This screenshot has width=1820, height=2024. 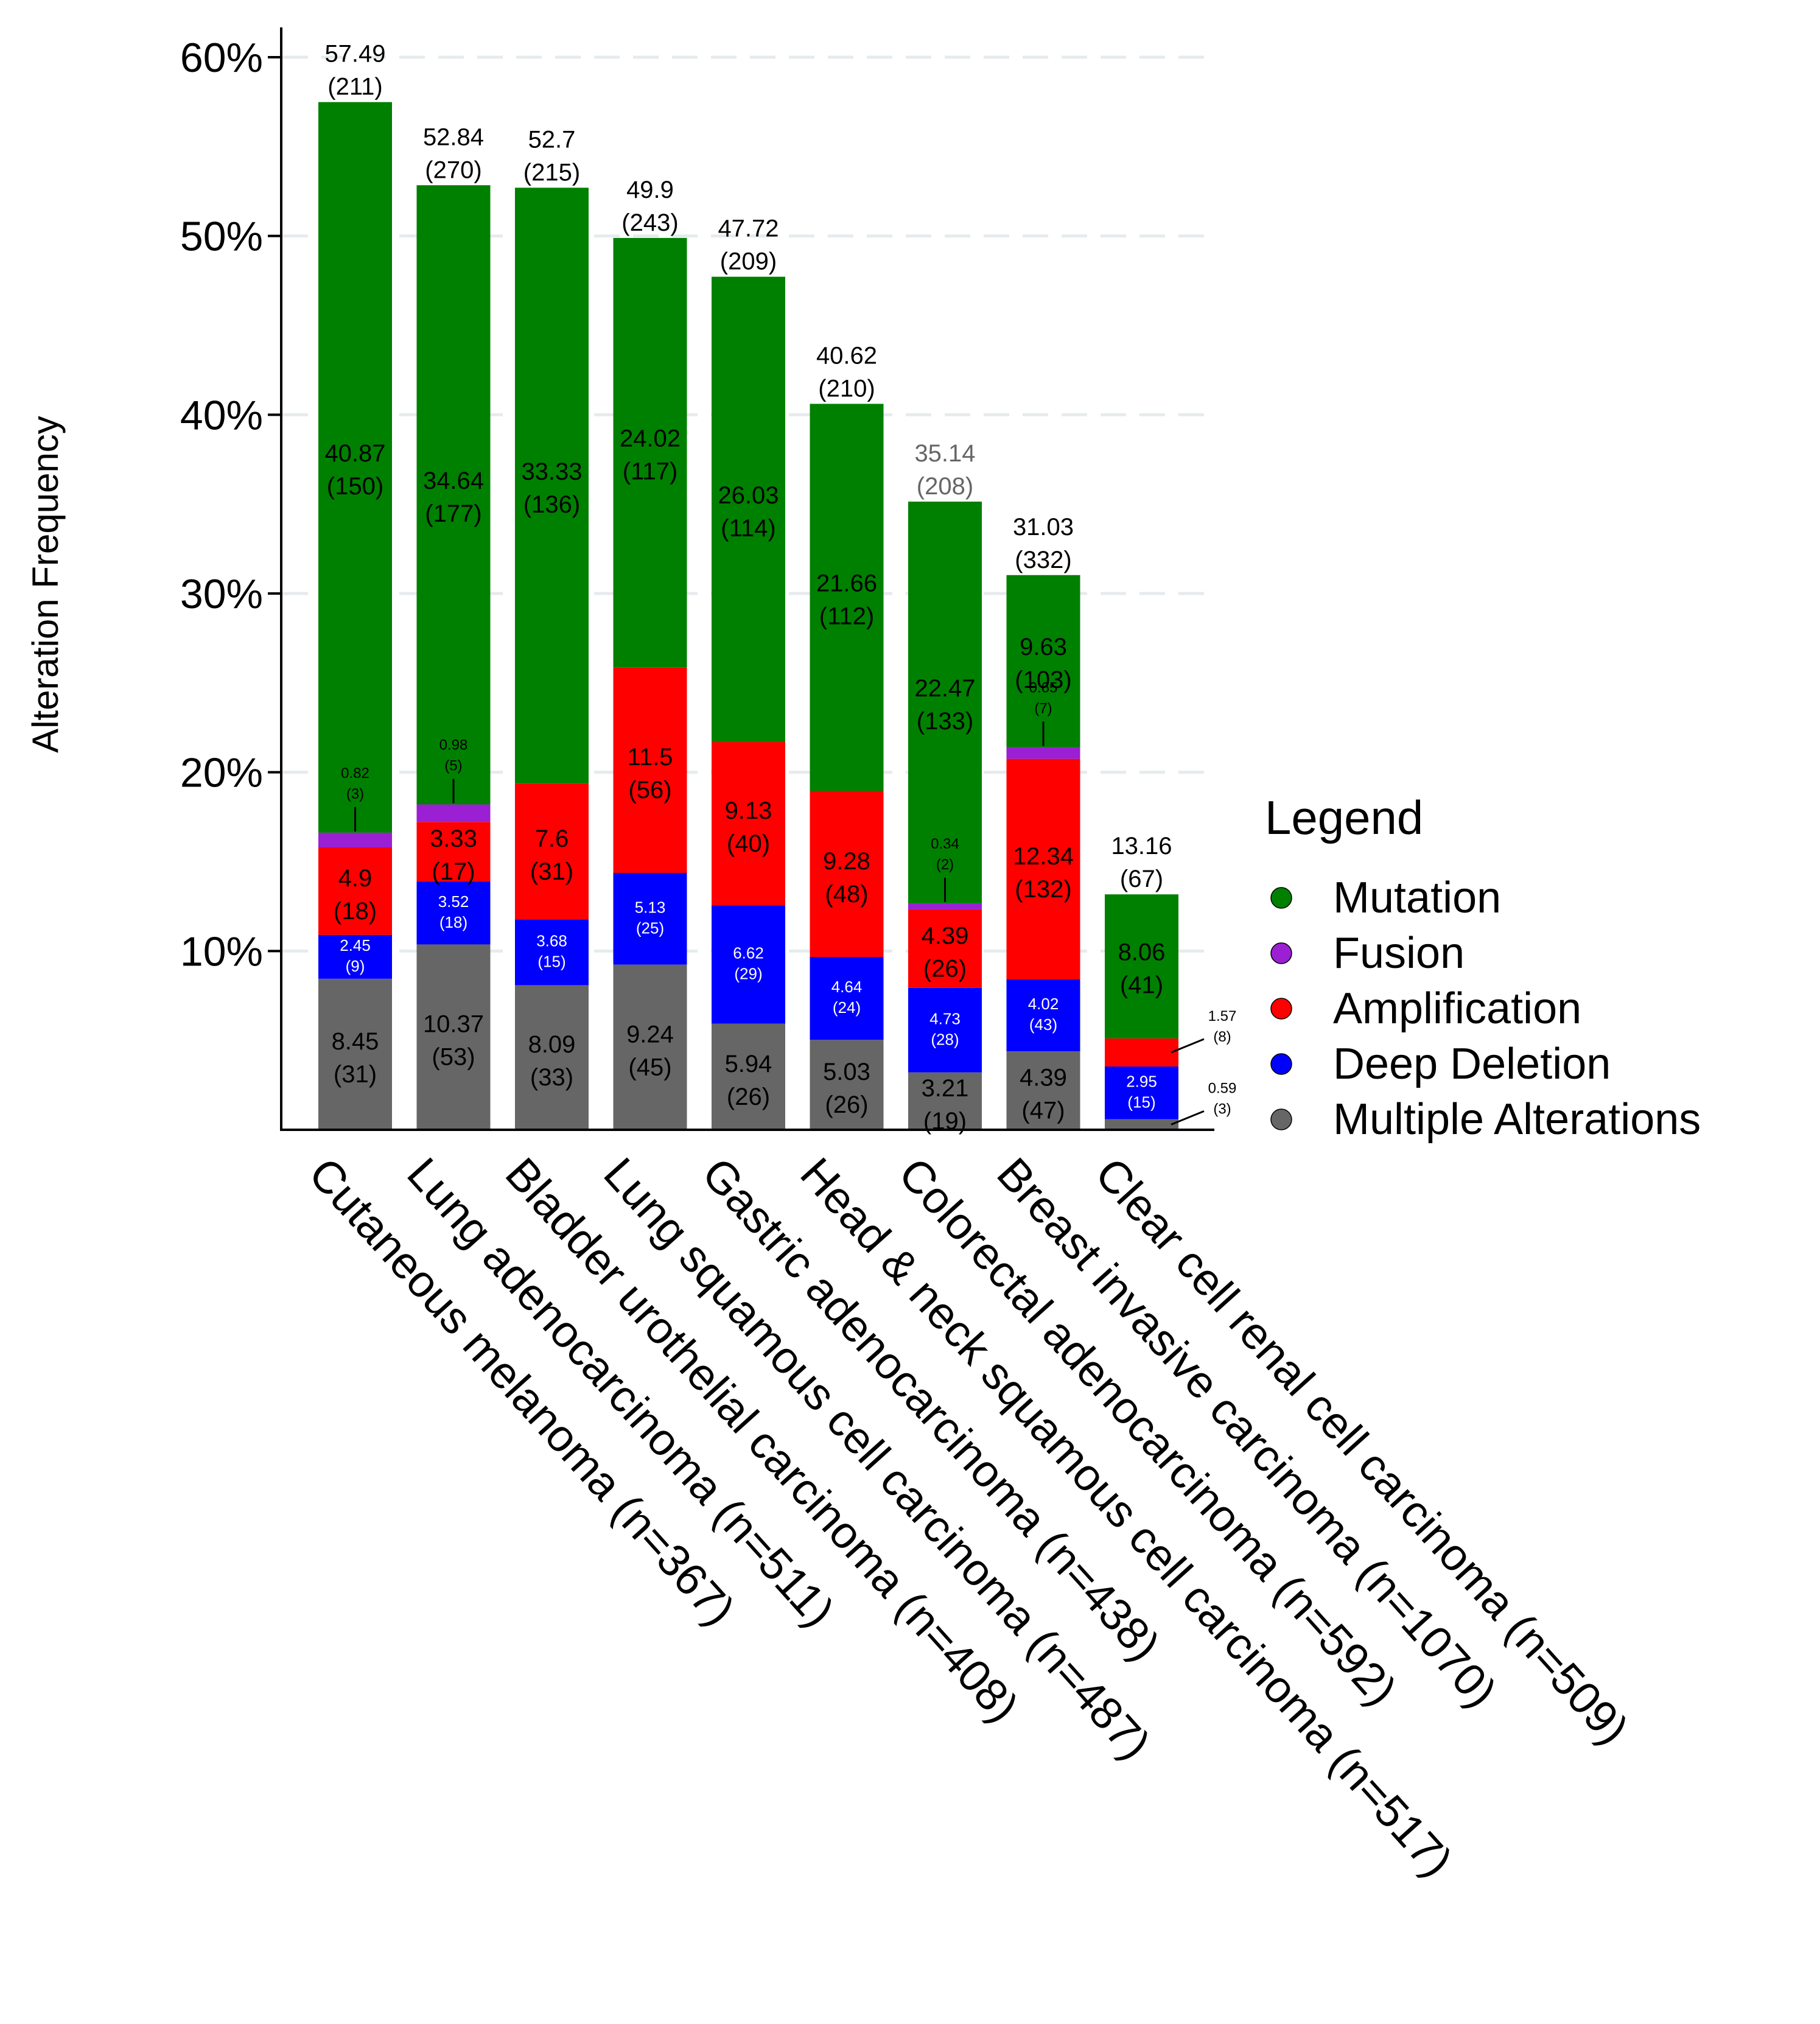 I want to click on label-multiple-alterations-value: 9.24, so click(x=650, y=1034).